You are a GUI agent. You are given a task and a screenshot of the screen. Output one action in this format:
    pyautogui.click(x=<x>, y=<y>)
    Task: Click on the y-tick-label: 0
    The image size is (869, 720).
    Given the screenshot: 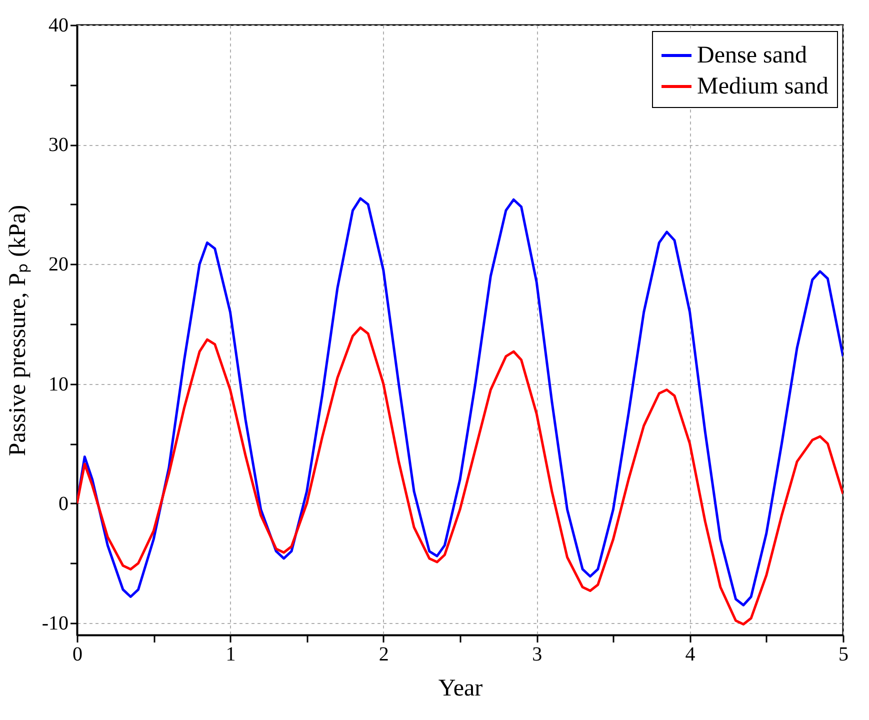 What is the action you would take?
    pyautogui.click(x=63, y=503)
    